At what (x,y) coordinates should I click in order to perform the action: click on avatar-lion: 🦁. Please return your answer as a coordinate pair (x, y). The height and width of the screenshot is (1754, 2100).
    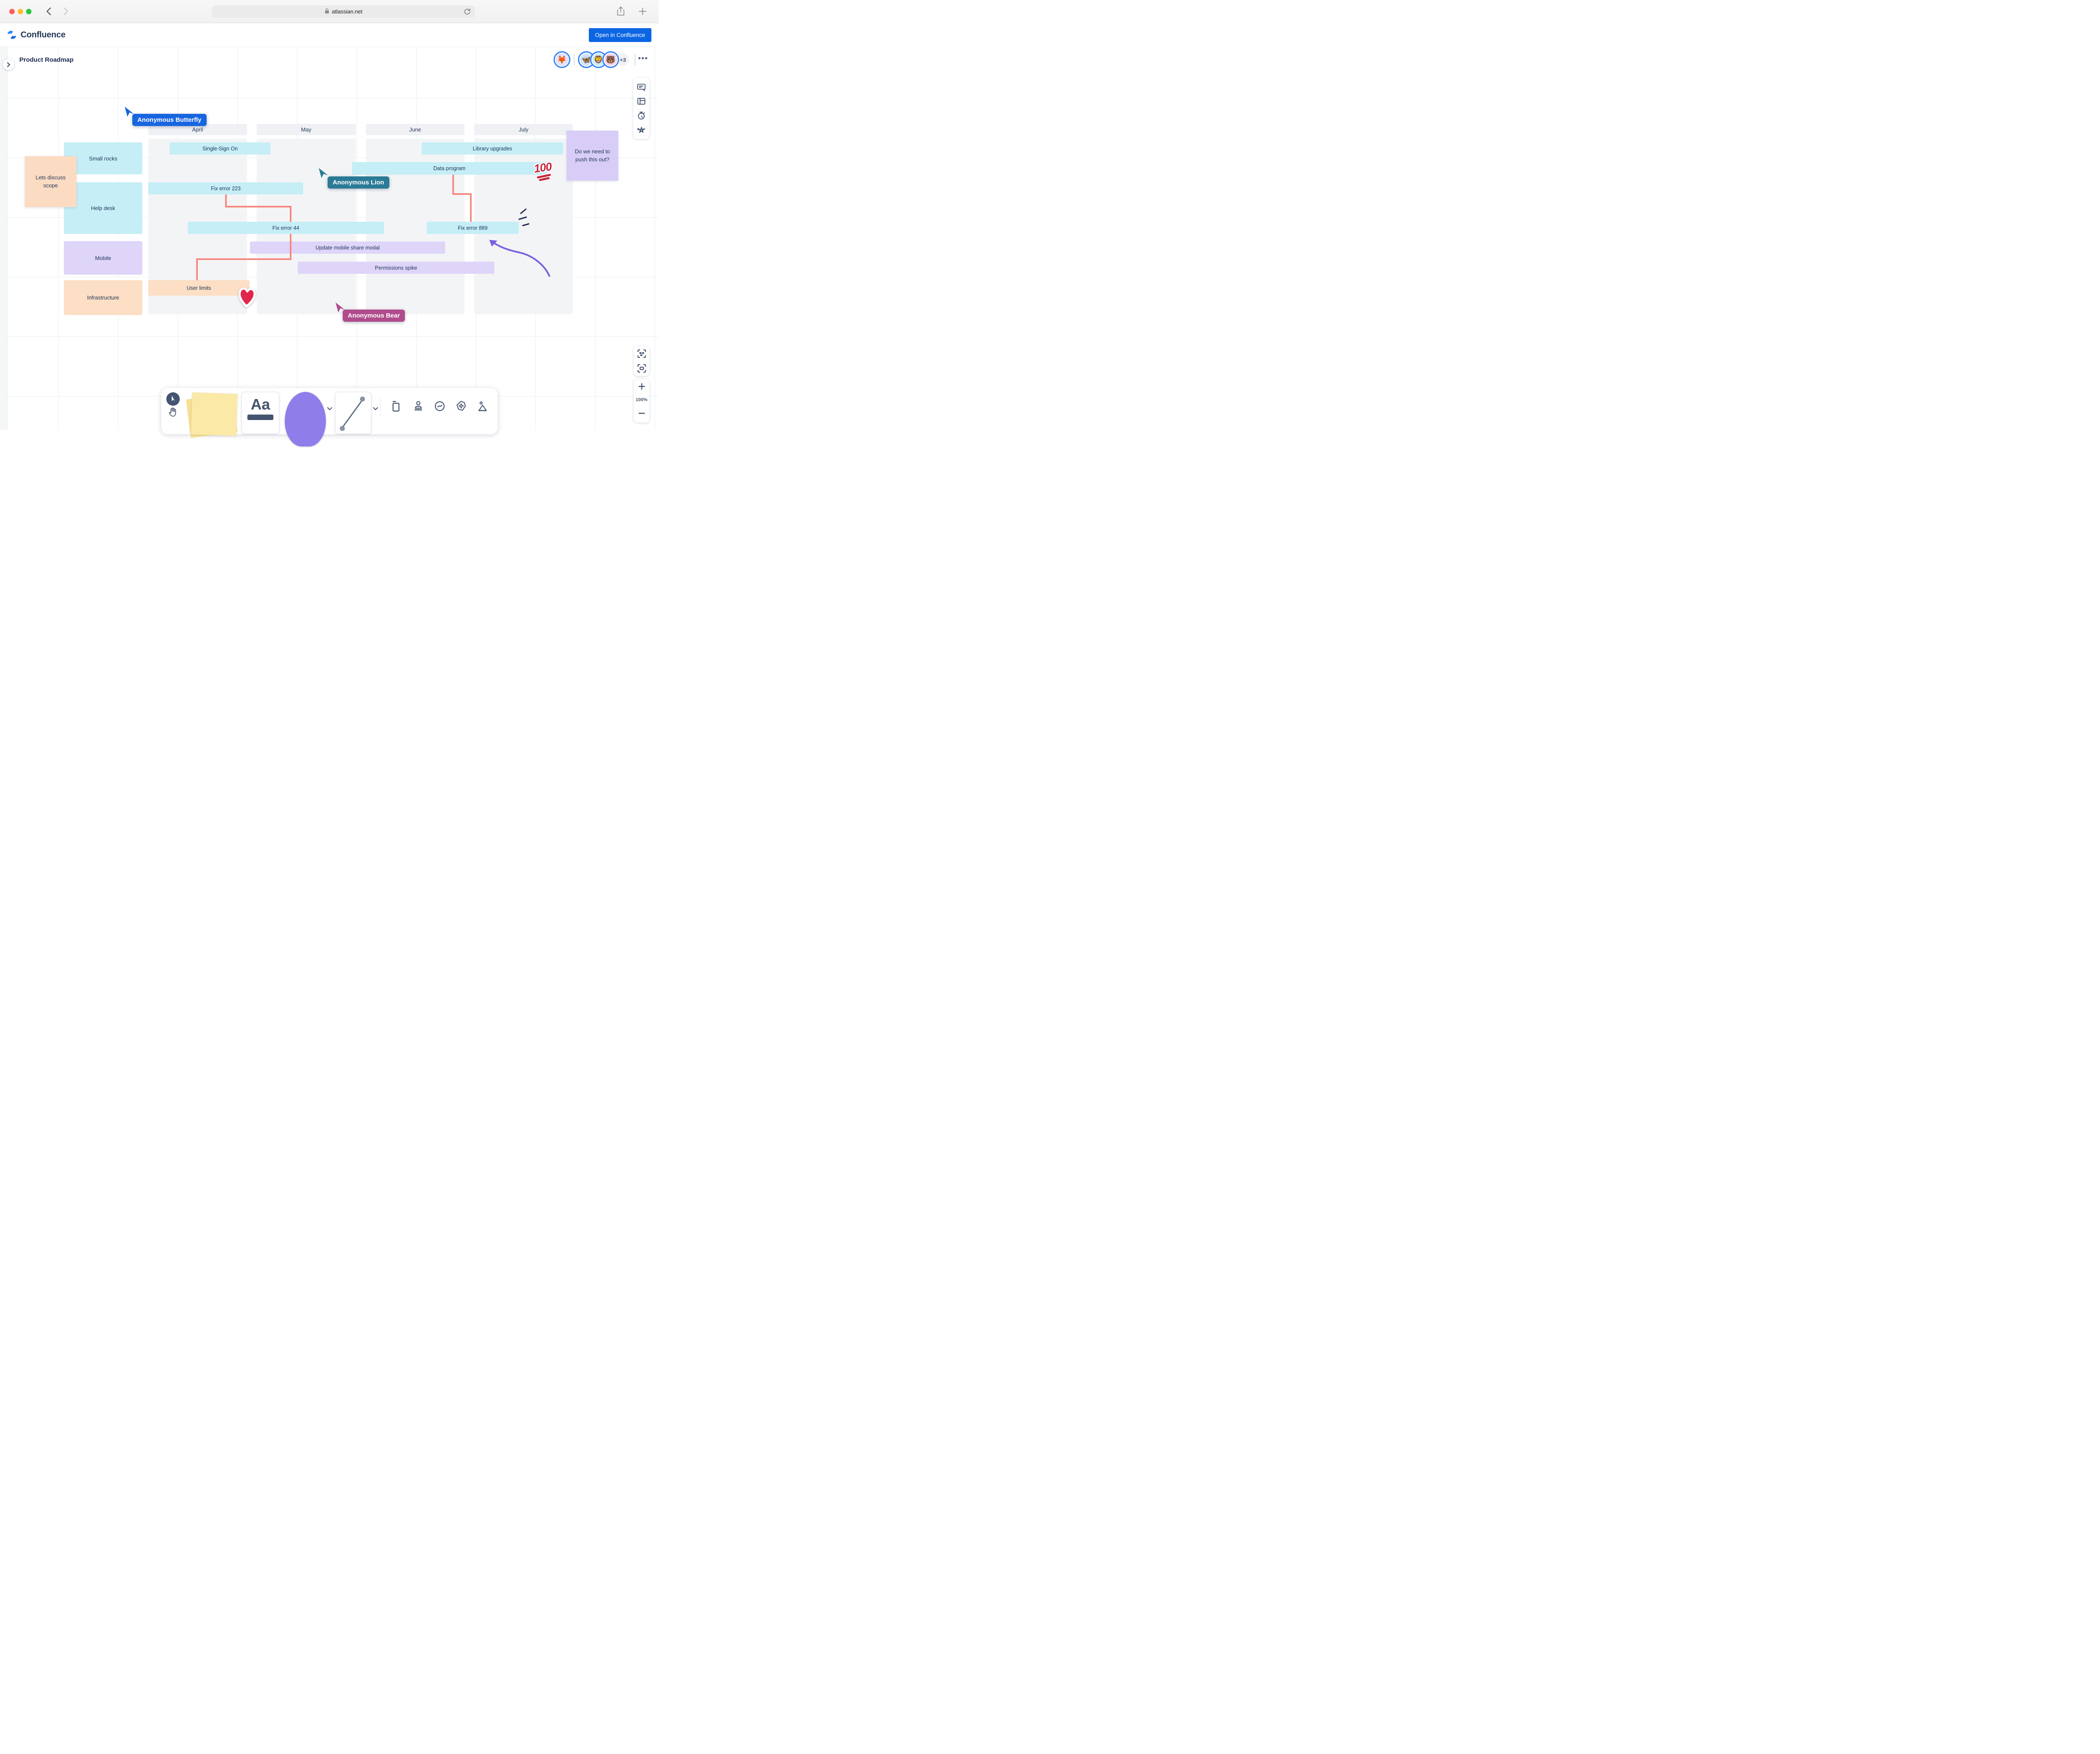
    Looking at the image, I should click on (598, 60).